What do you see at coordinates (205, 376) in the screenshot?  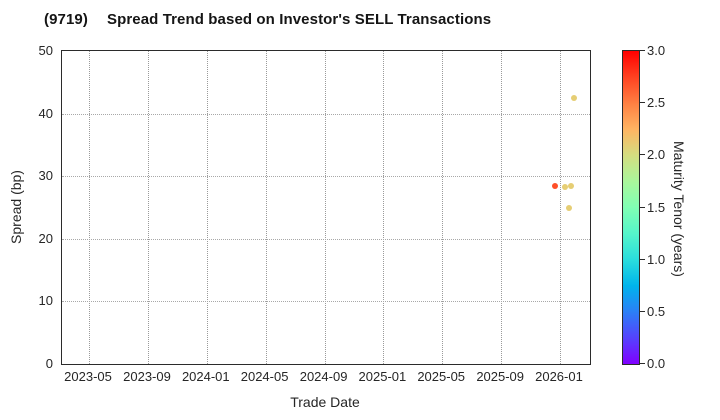 I see `x-tick-label: 2024-01` at bounding box center [205, 376].